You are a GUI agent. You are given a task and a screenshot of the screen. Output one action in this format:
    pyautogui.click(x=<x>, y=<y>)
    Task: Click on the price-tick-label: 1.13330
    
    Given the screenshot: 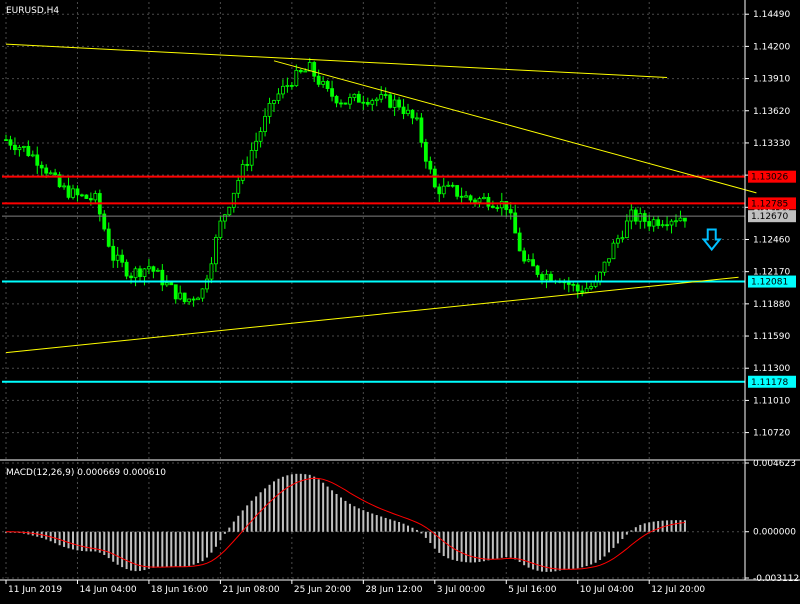 What is the action you would take?
    pyautogui.click(x=771, y=144)
    